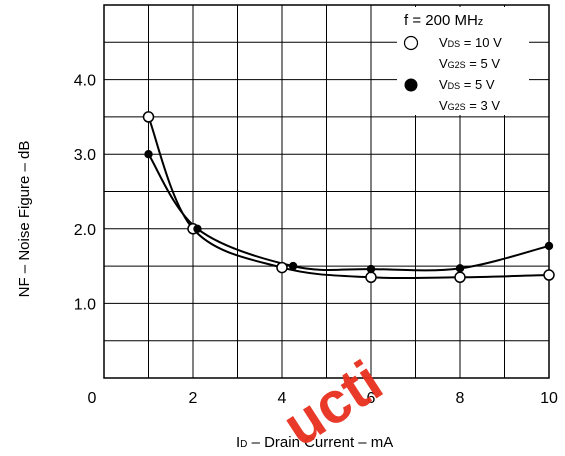 The height and width of the screenshot is (456, 565). What do you see at coordinates (469, 63) in the screenshot?
I see `legend-entry-open-line2: VG2S = 5 V` at bounding box center [469, 63].